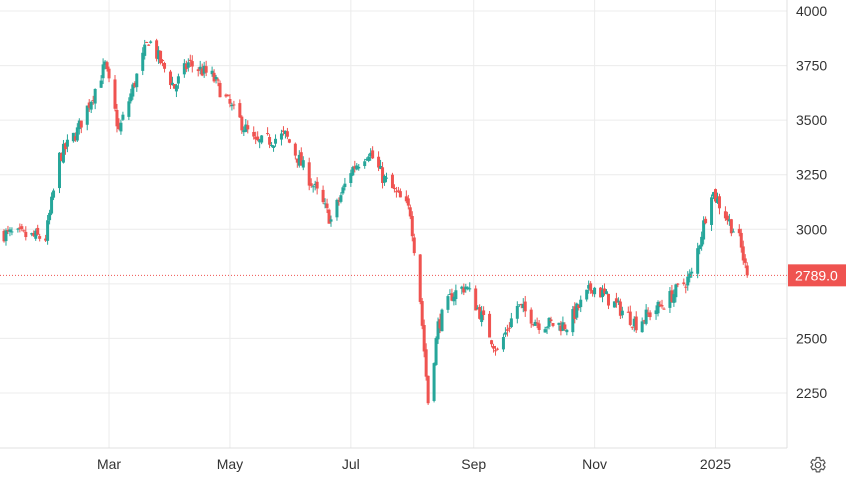 The height and width of the screenshot is (483, 846). I want to click on x-tick-label: 2025, so click(715, 464).